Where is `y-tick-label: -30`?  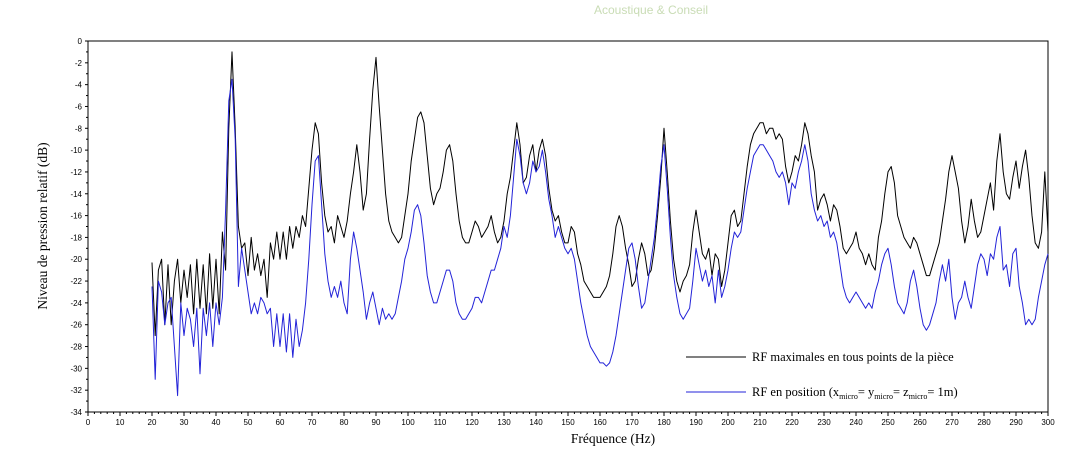 y-tick-label: -30 is located at coordinates (76, 368).